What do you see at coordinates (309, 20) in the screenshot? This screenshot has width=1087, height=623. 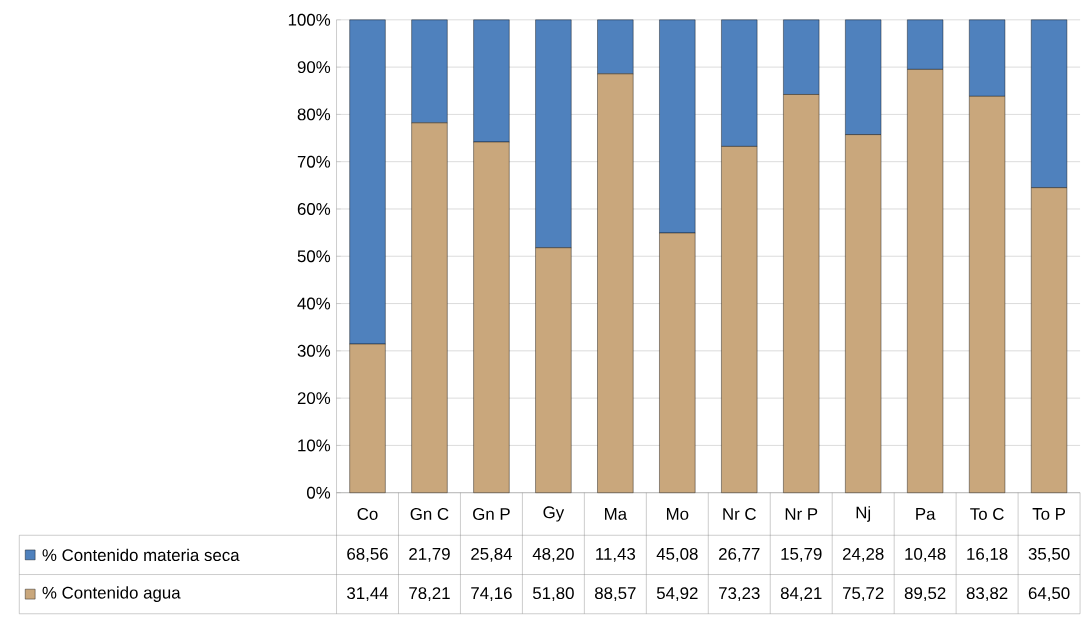 I see `y-tick-label: 100%` at bounding box center [309, 20].